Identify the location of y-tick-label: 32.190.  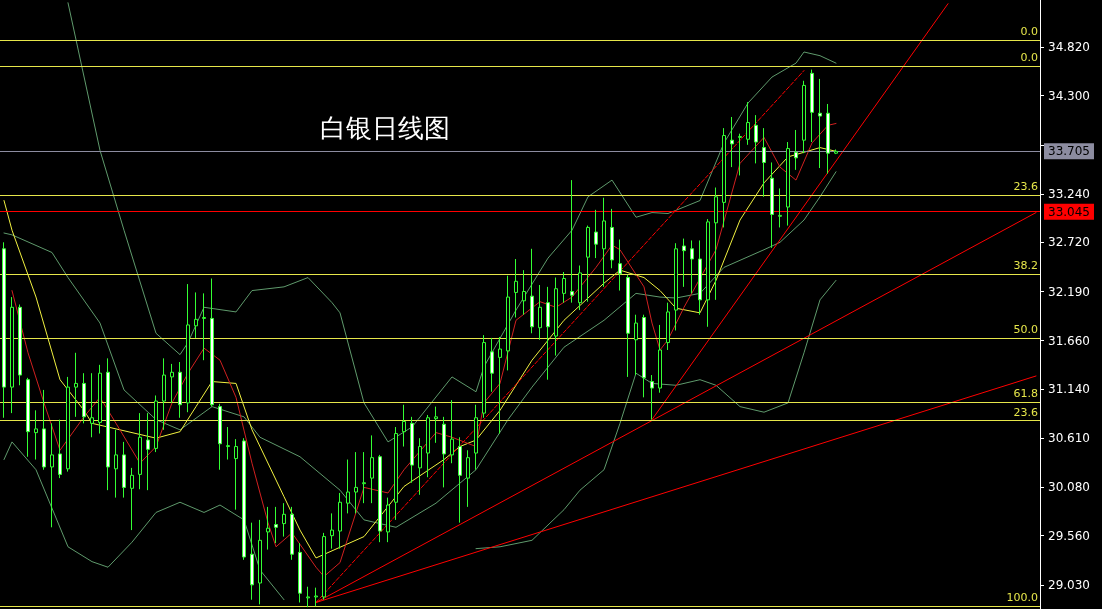
(1069, 291).